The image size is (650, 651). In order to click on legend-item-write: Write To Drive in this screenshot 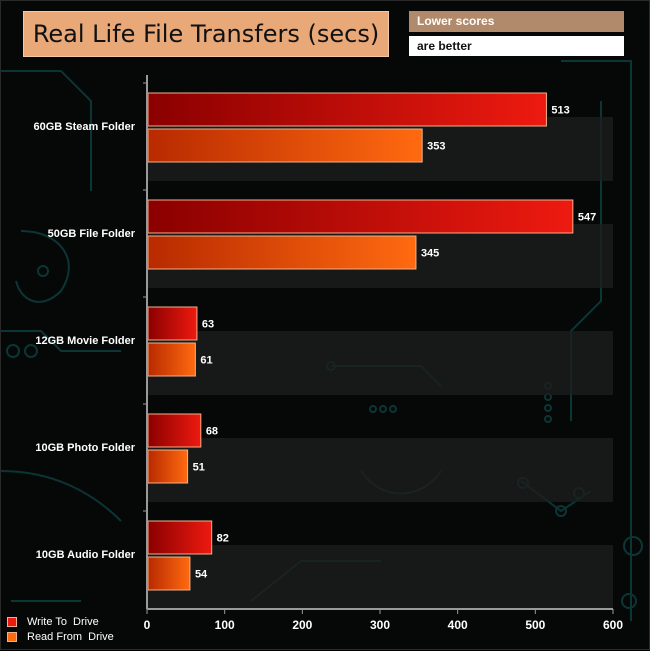, I will do `click(60, 621)`.